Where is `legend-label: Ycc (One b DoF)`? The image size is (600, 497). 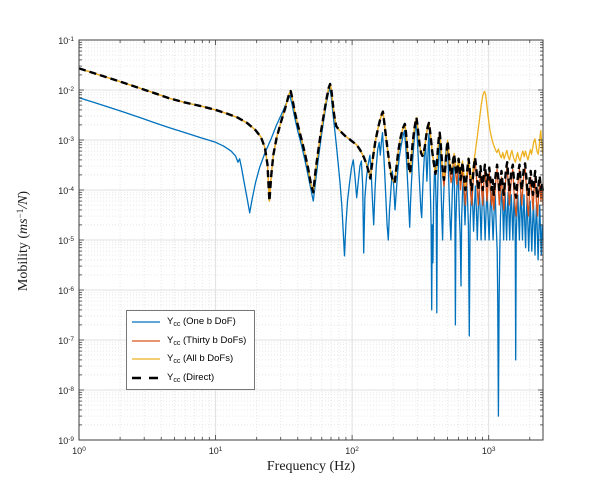
legend-label: Ycc (One b DoF) is located at coordinates (201, 322).